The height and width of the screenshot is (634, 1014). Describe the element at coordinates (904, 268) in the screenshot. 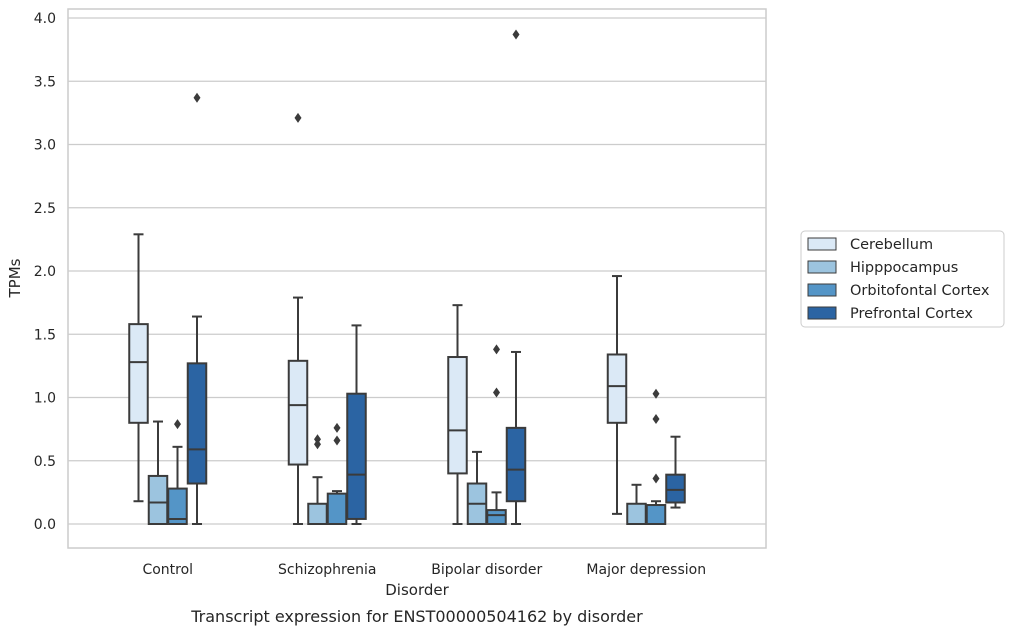

I see `legend-label: Hipppocampus` at that location.